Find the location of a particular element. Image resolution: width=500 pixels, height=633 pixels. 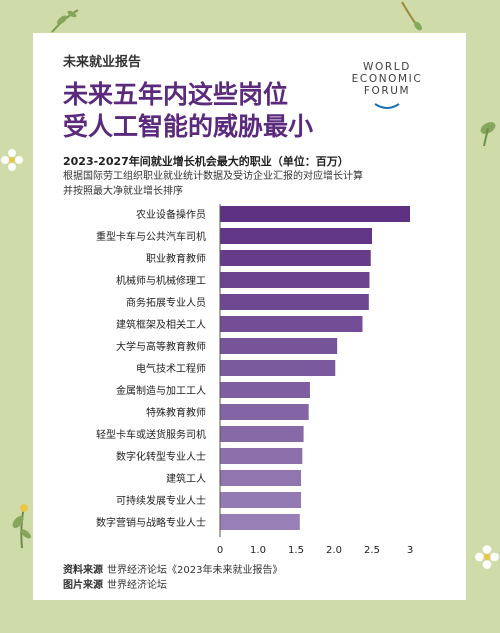

data-source-text: 世界经济论坛《2023年未来就业报告》 is located at coordinates (195, 570).